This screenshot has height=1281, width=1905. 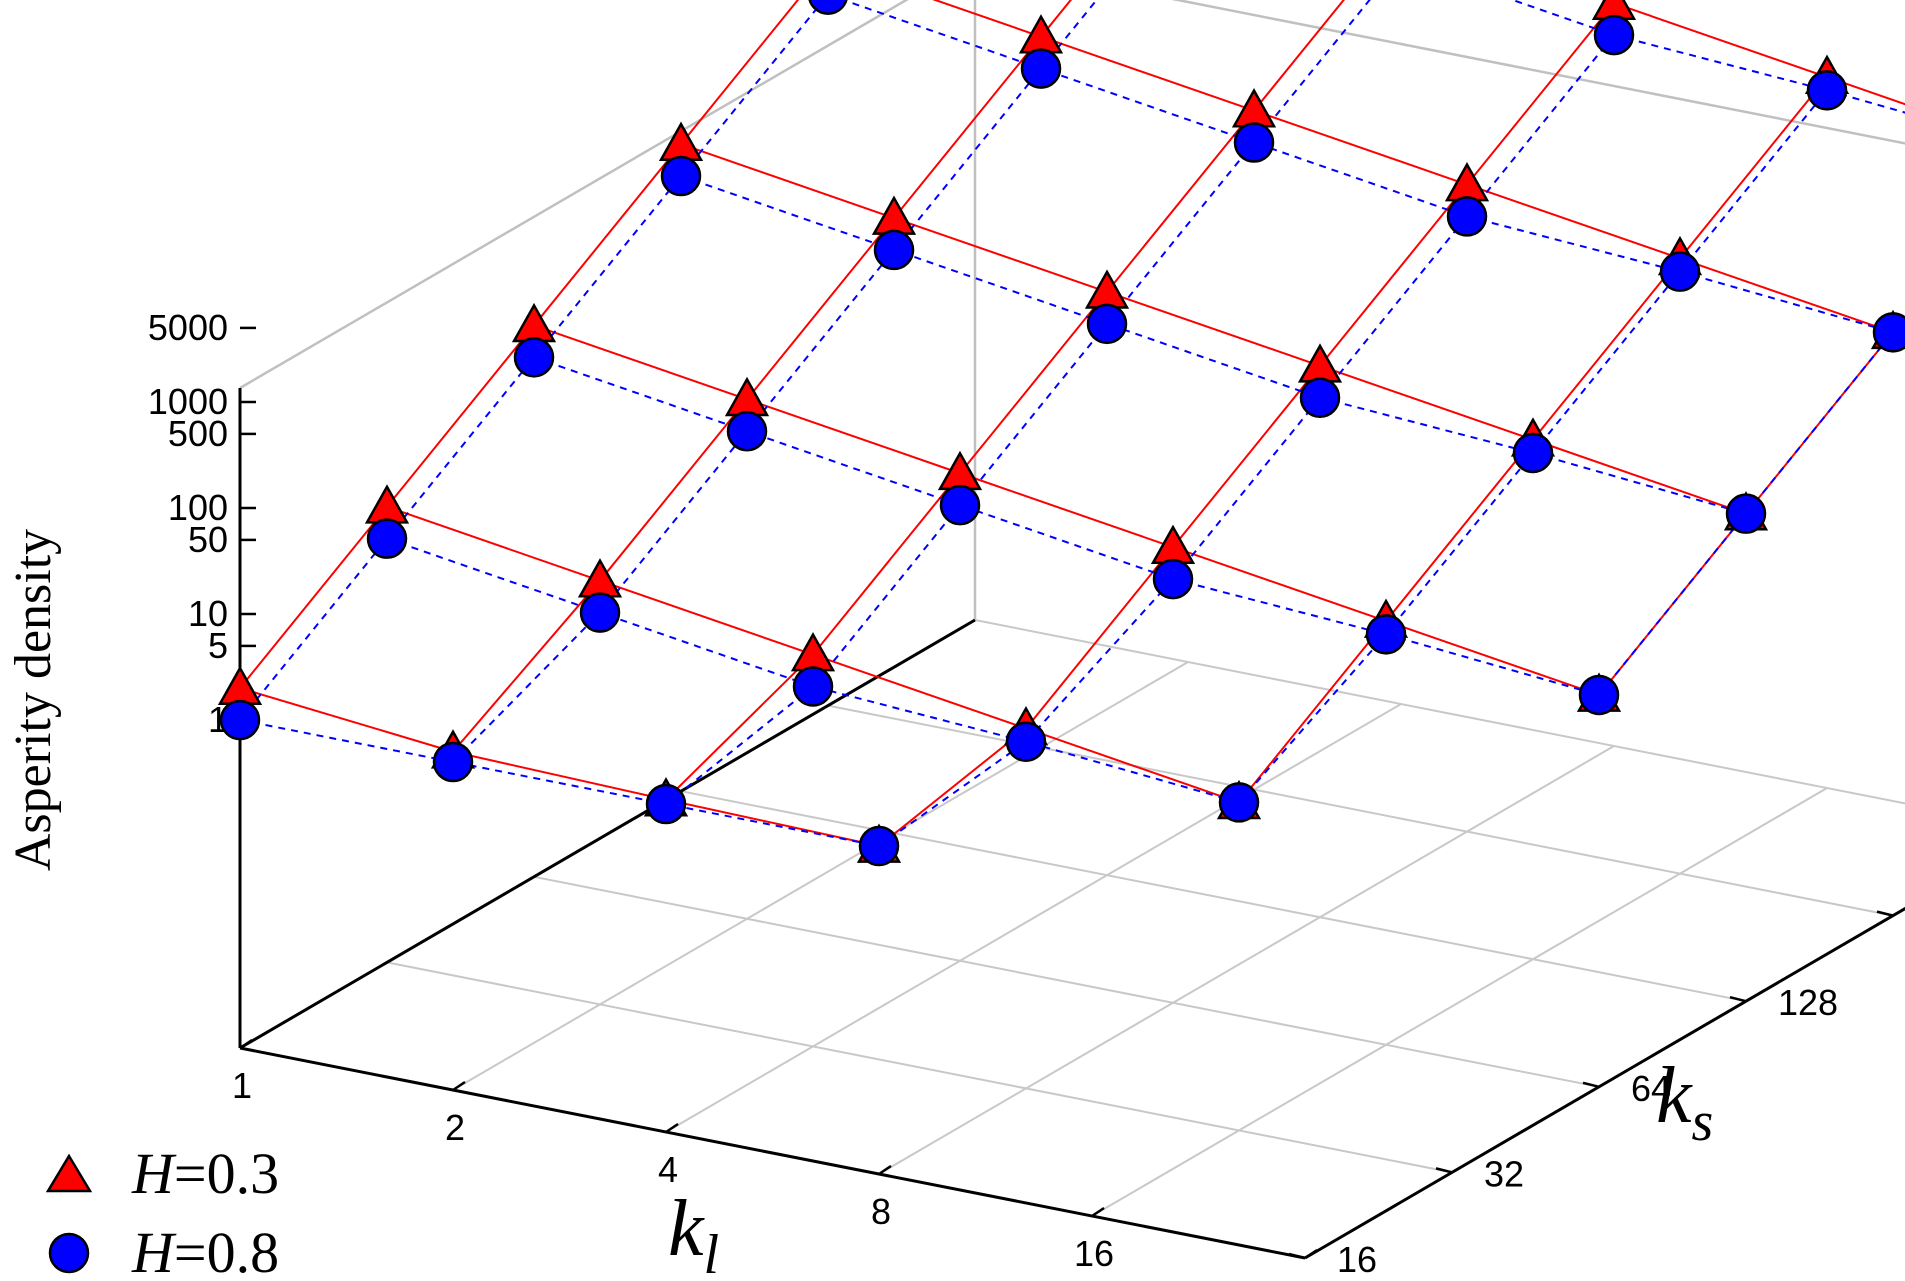 What do you see at coordinates (813, 652) in the screenshot?
I see `triangle-marker-kl4-ks32` at bounding box center [813, 652].